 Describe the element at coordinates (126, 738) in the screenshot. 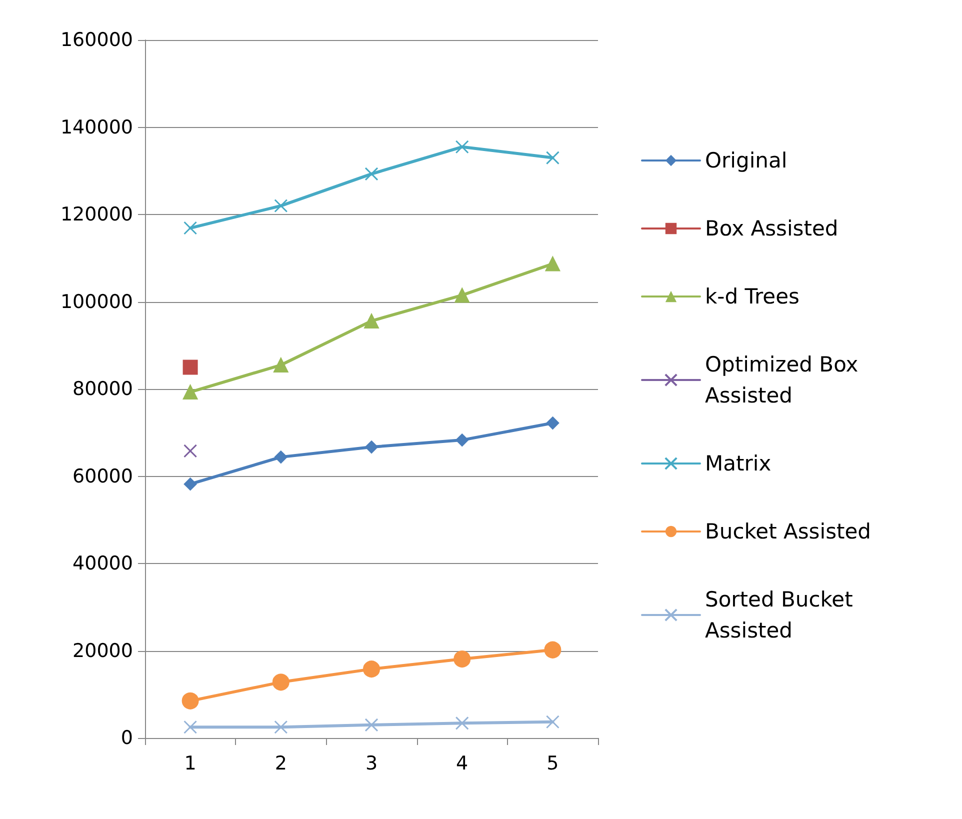

I see `y-tick-label: 0` at that location.